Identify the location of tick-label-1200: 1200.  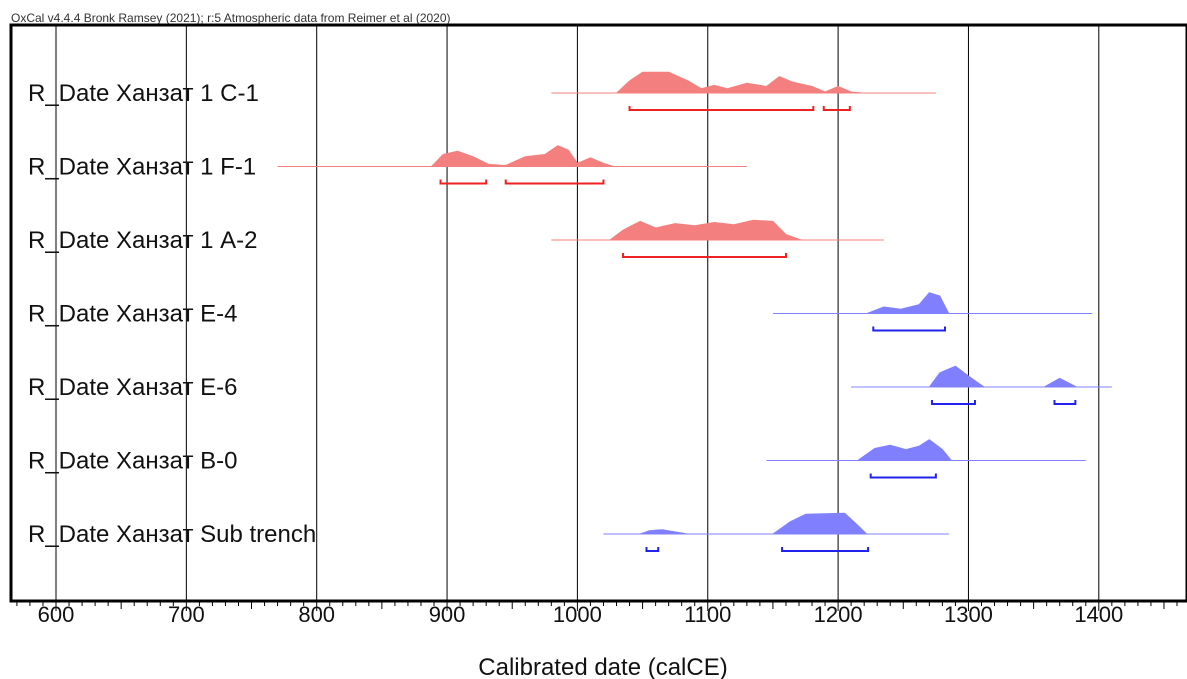
(838, 614).